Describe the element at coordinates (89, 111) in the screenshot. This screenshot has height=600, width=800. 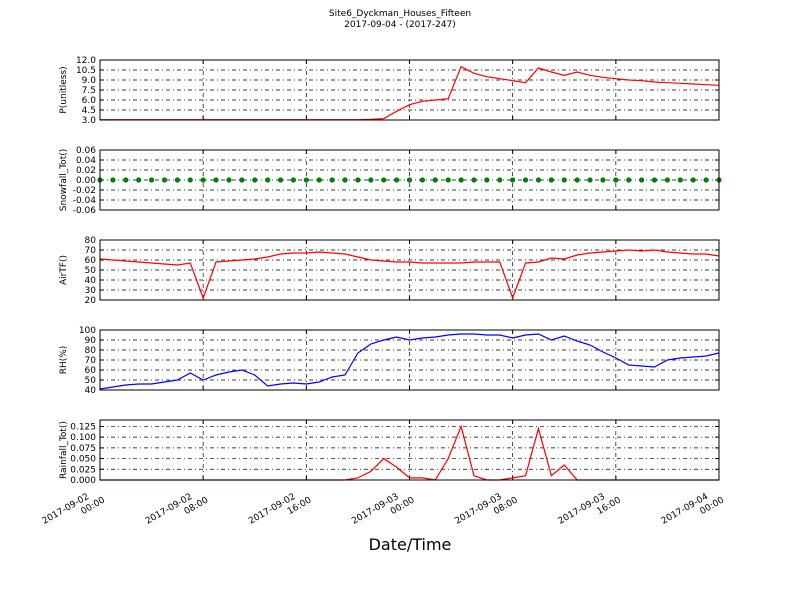
I see `y-tick-label: 4.5` at that location.